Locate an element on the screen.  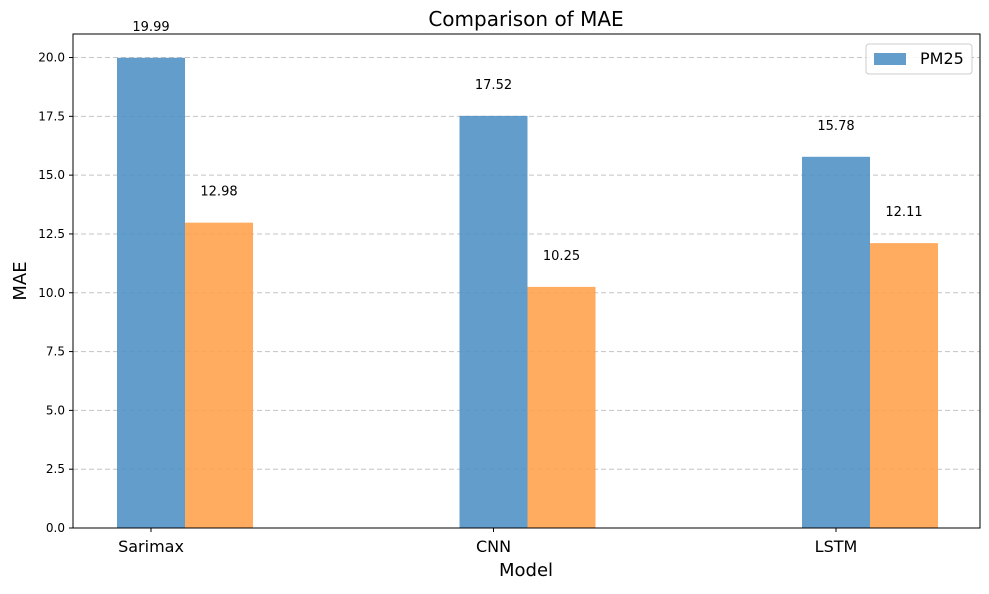
y-tick-label: 12.5 is located at coordinates (51, 234).